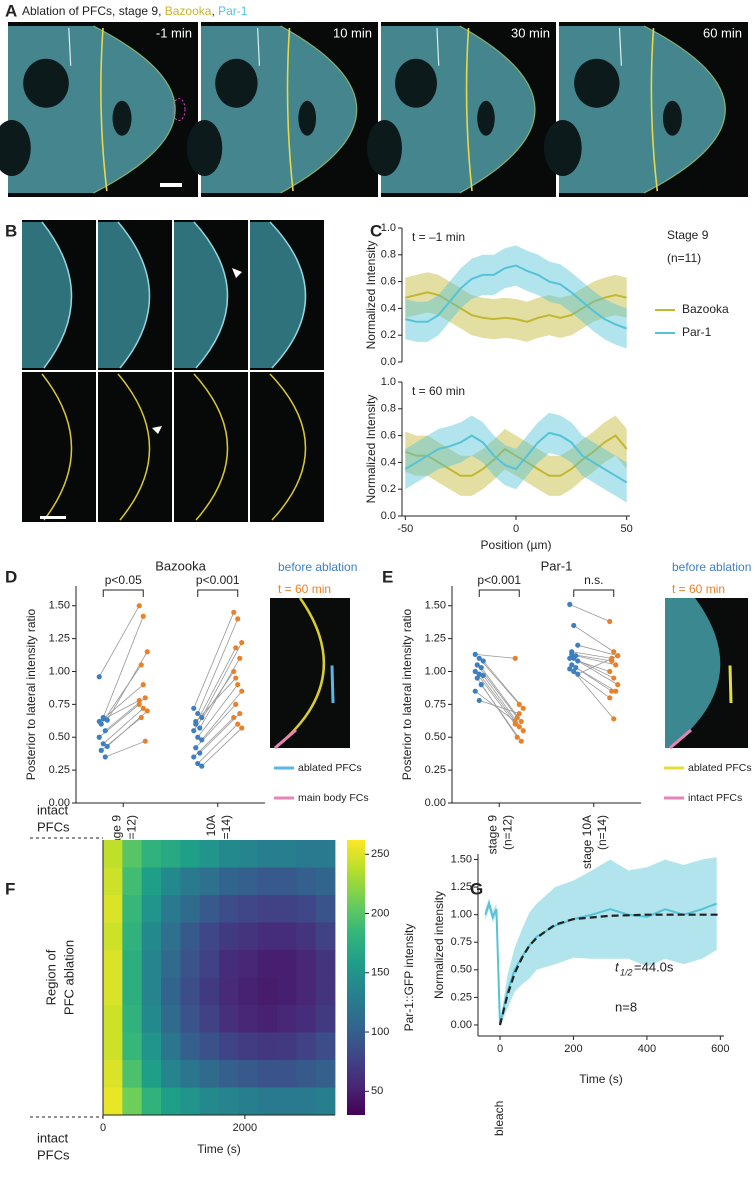 The image size is (755, 1199). I want to click on p-value: p<0.001, so click(218, 580).